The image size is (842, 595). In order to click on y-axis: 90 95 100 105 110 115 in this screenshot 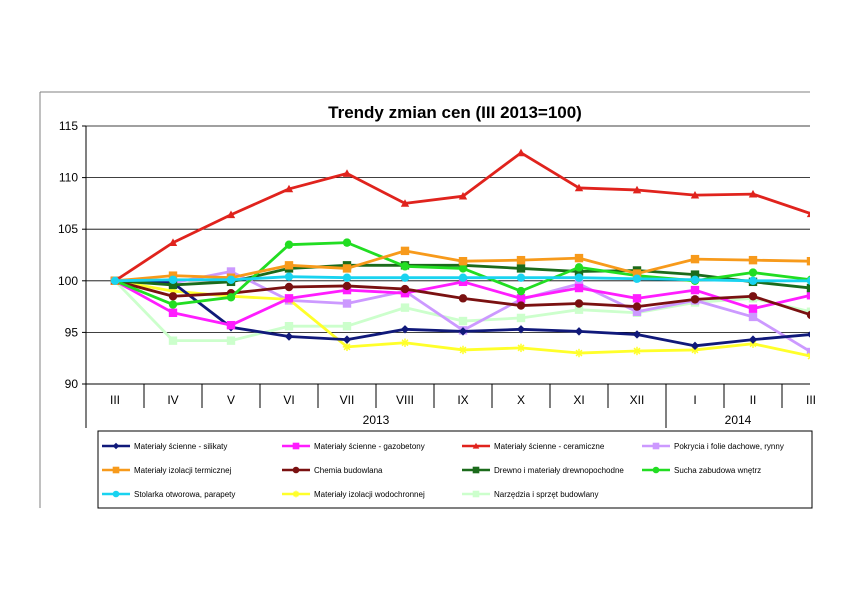, I will do `click(72, 255)`.